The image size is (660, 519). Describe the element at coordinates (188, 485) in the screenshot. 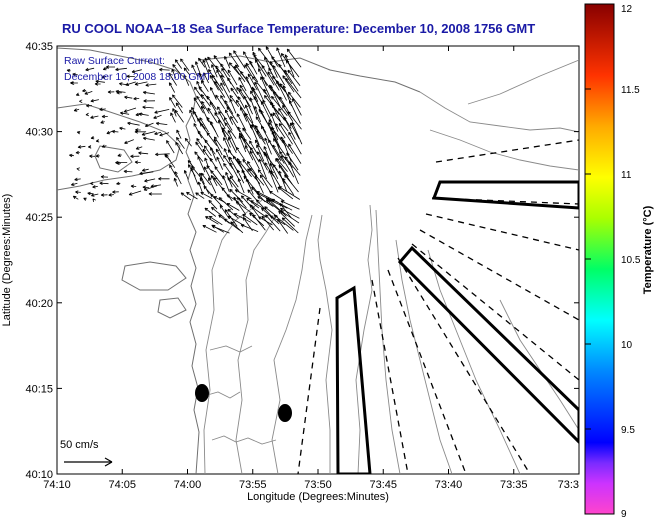

I see `x-tick-label: 74:00` at that location.